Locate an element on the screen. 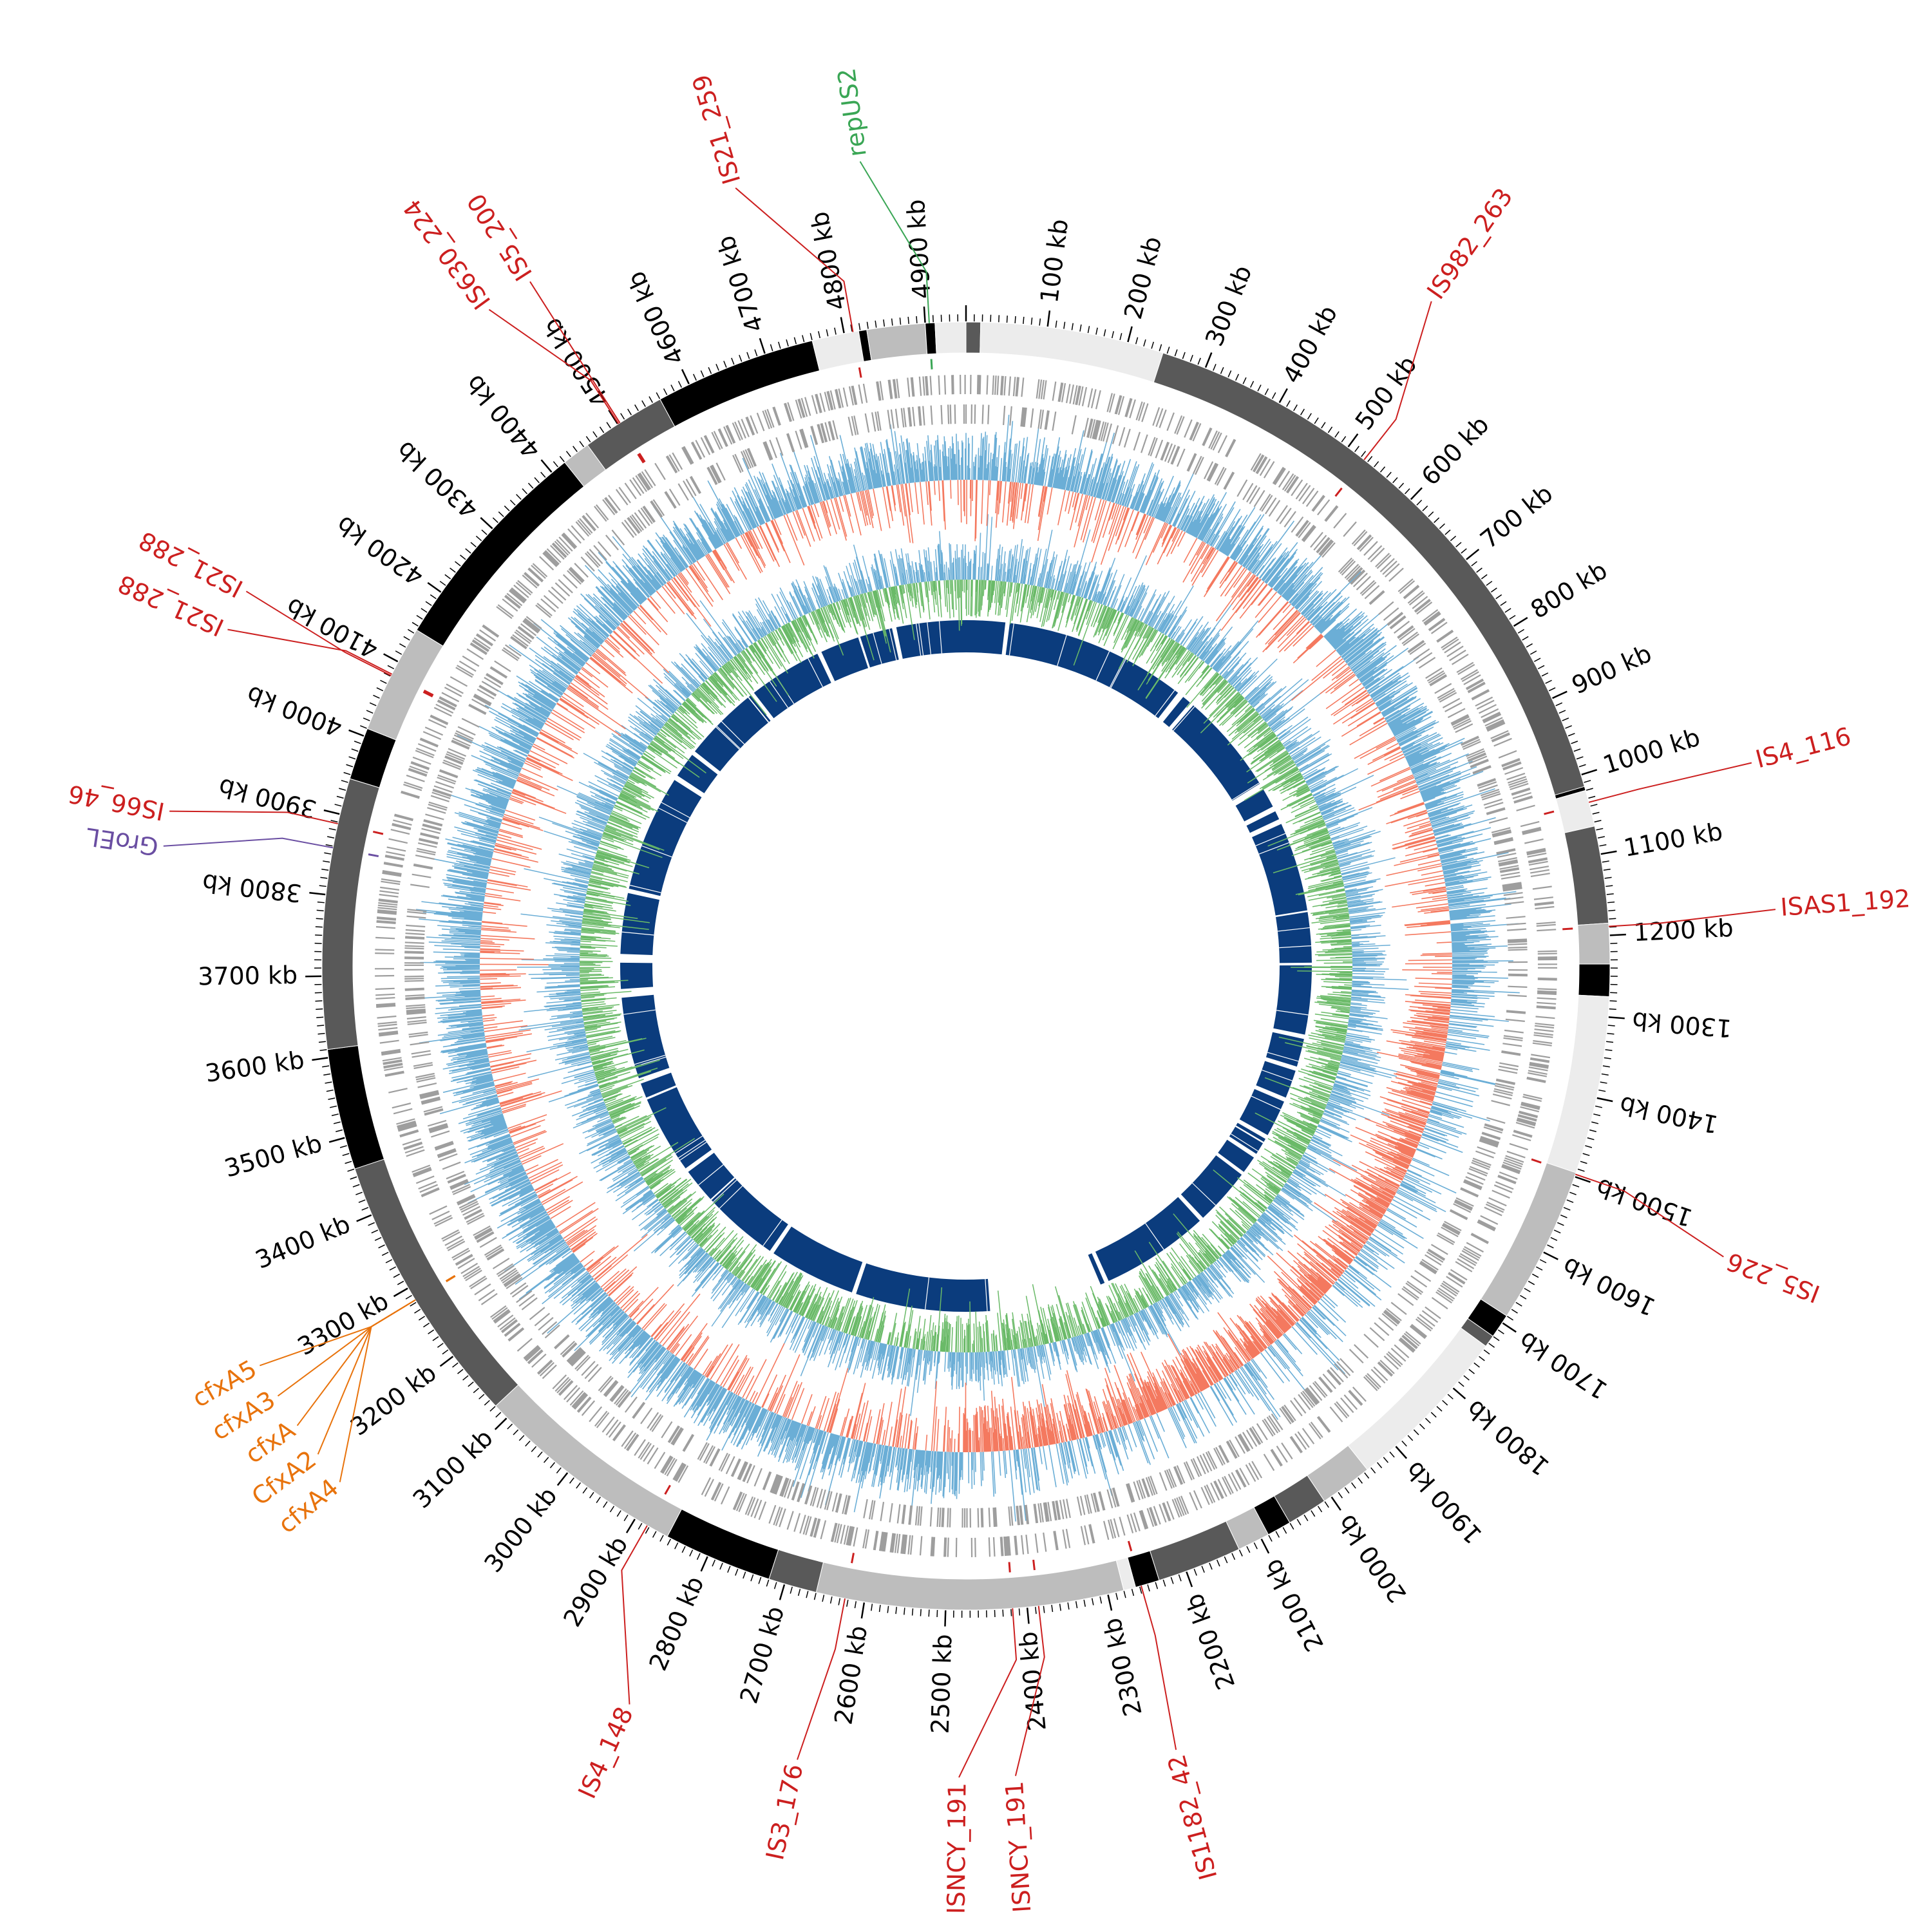 The height and width of the screenshot is (1932, 1932). tick-label: 3500 kb is located at coordinates (273, 1156).